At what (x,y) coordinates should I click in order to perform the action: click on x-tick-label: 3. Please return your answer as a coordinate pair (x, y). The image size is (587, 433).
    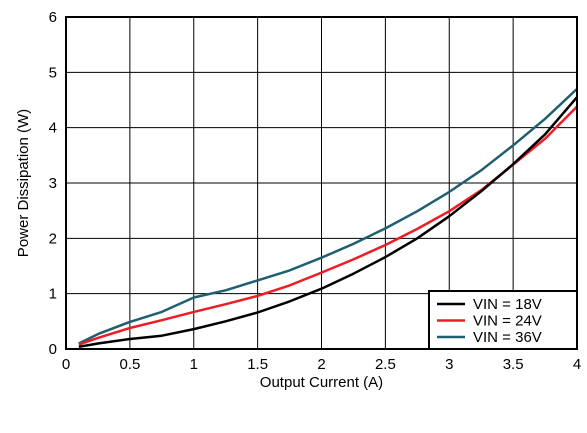
    Looking at the image, I should click on (449, 364).